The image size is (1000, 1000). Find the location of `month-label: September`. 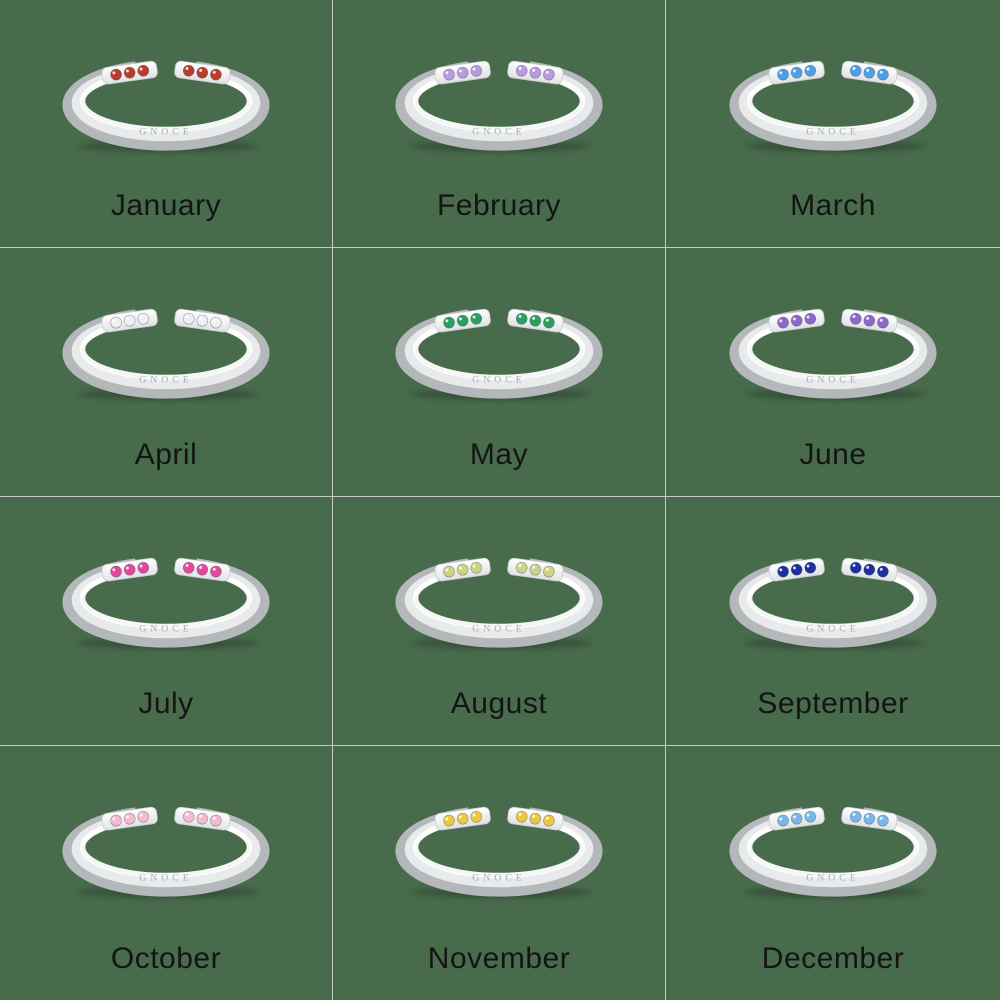

month-label: September is located at coordinates (833, 703).